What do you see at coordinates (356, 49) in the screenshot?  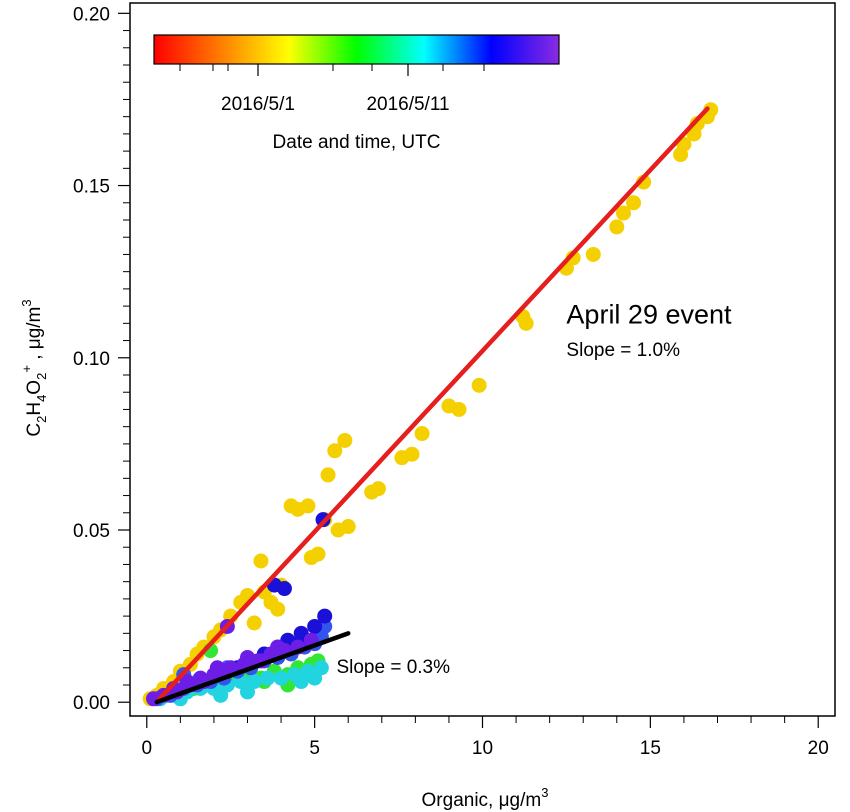 I see `colorbar-gradient` at bounding box center [356, 49].